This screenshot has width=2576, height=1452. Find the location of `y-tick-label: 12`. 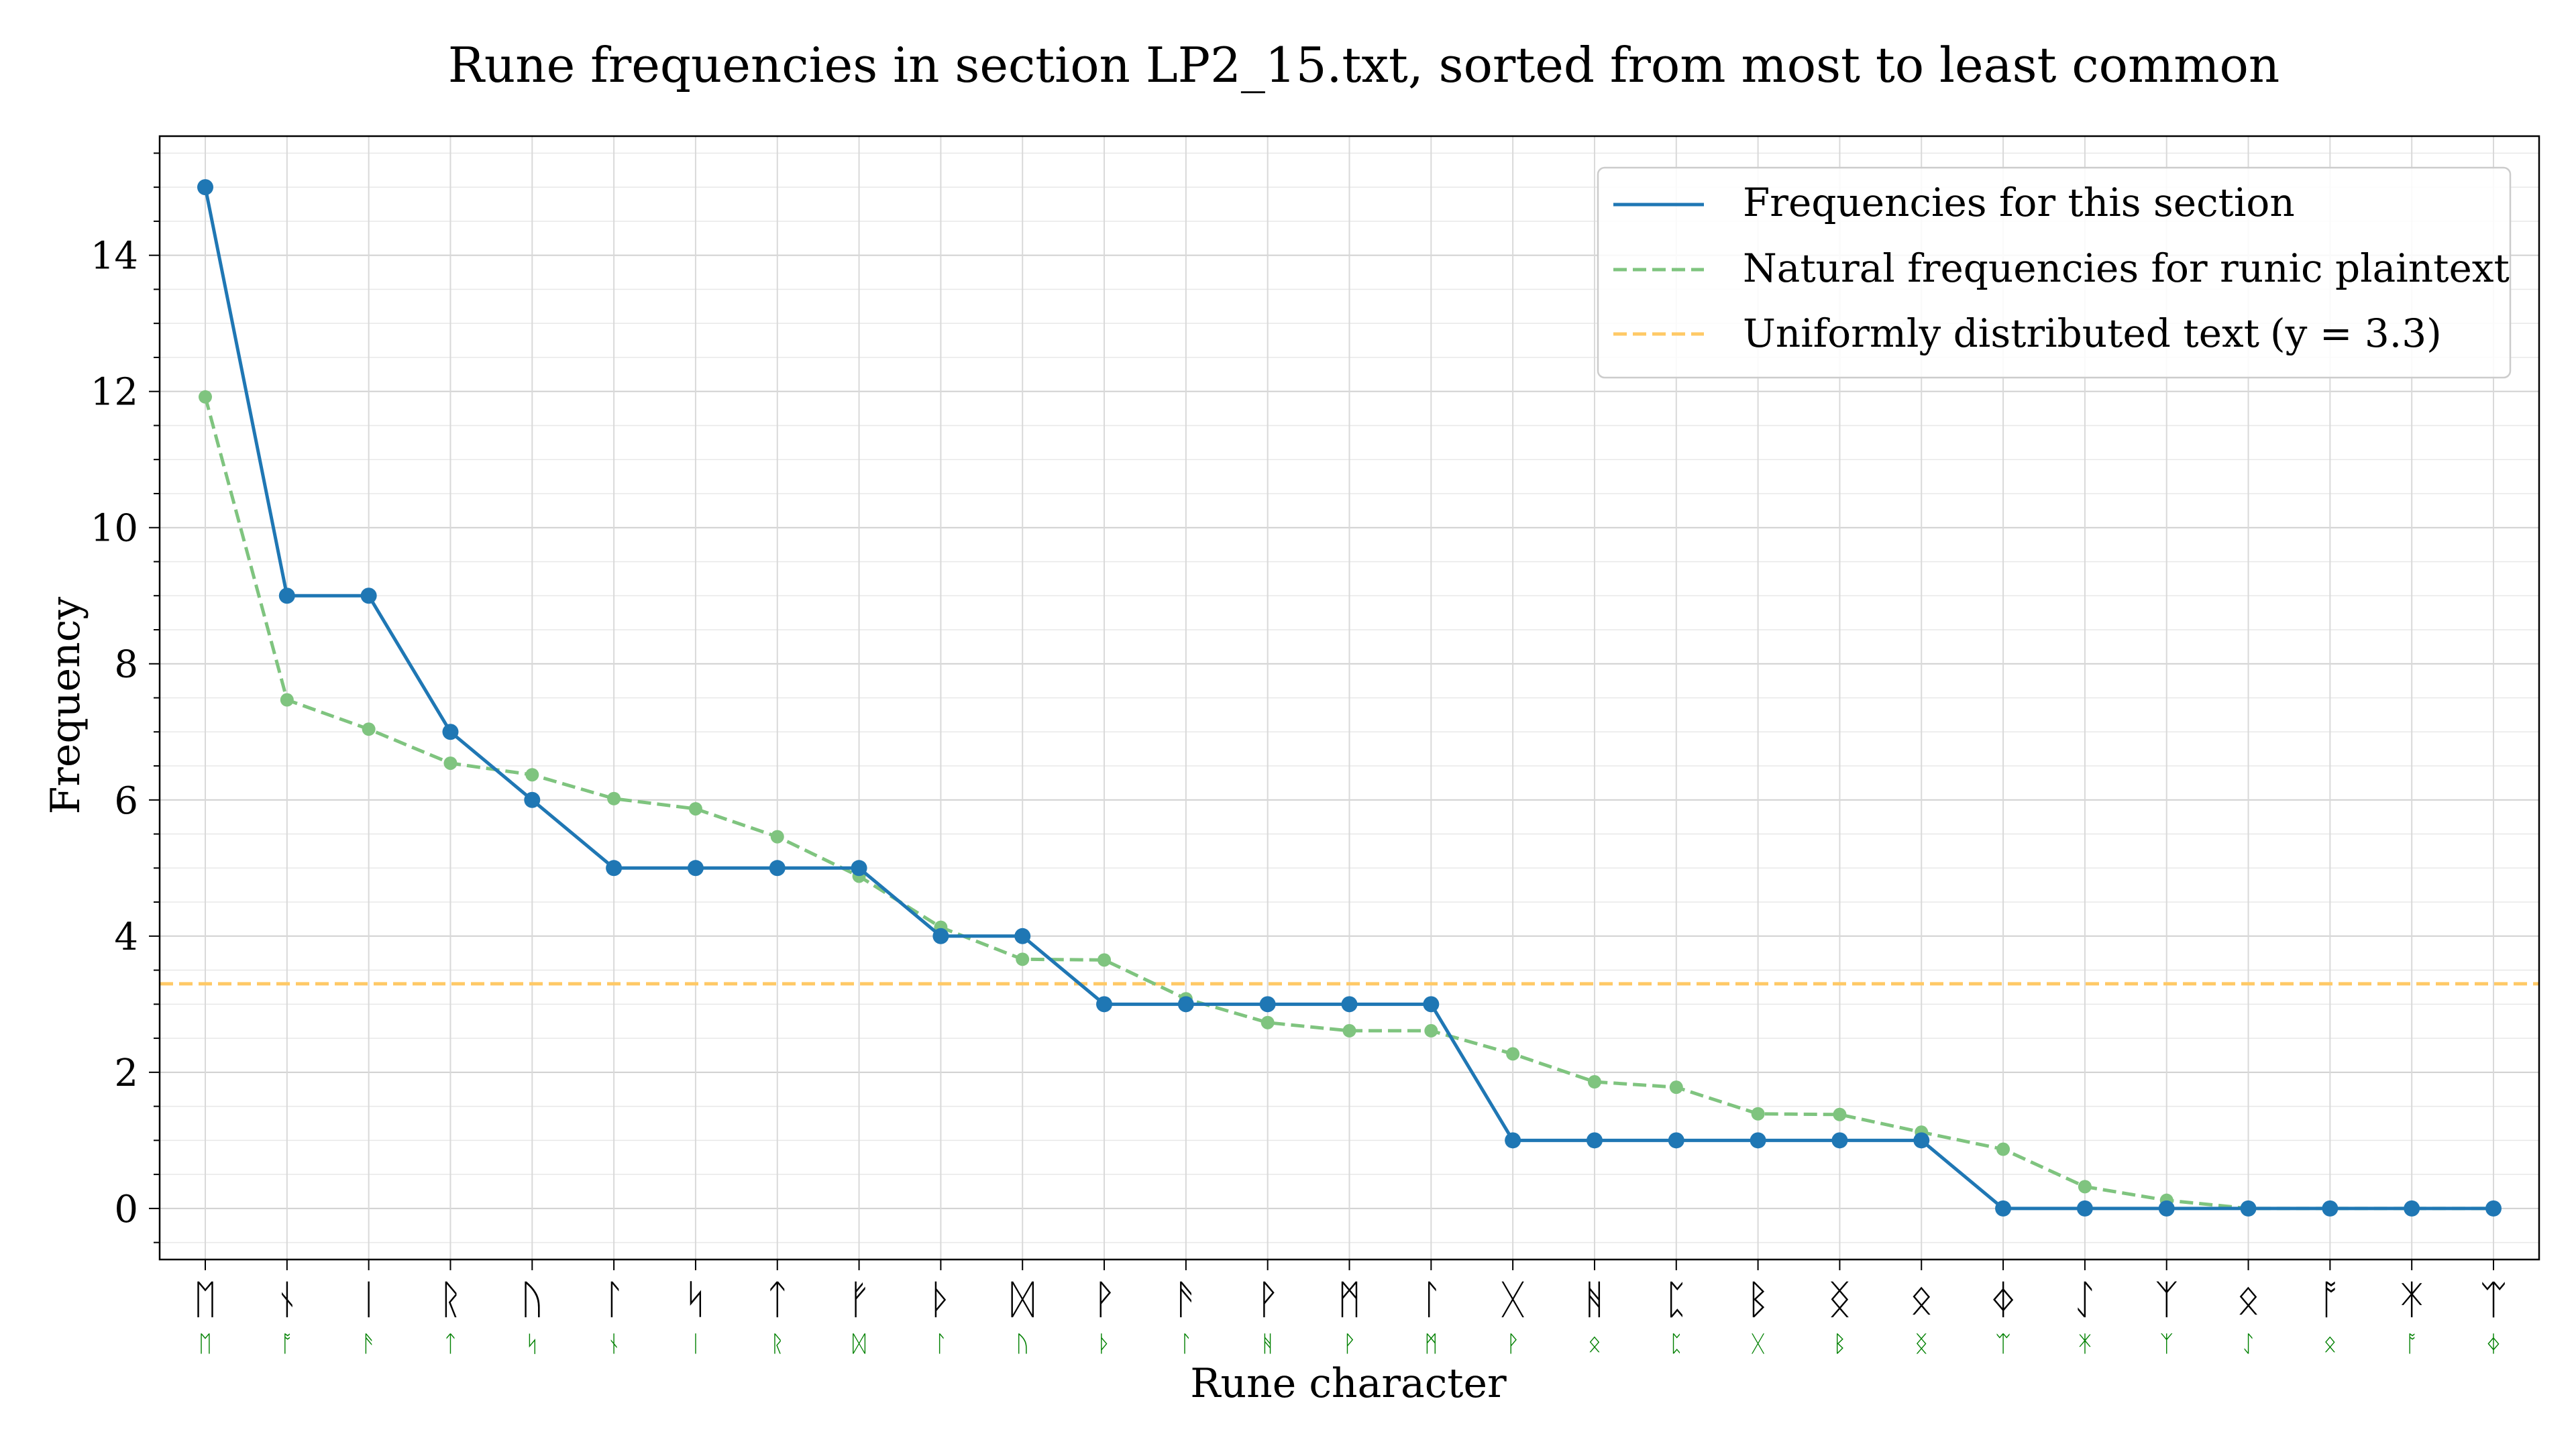

y-tick-label: 12 is located at coordinates (114, 392).